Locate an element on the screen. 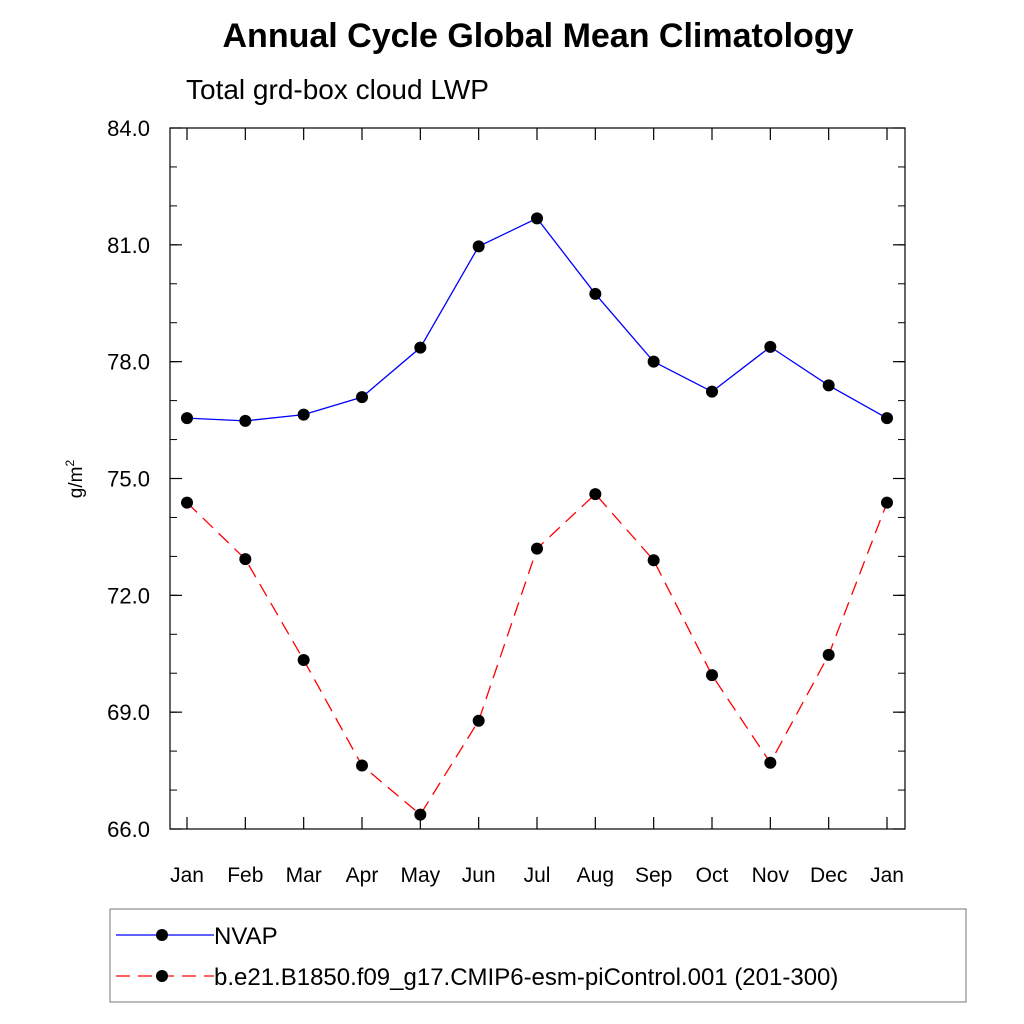 The image size is (1024, 1024). y-tick-label: 84.0 is located at coordinates (128, 128).